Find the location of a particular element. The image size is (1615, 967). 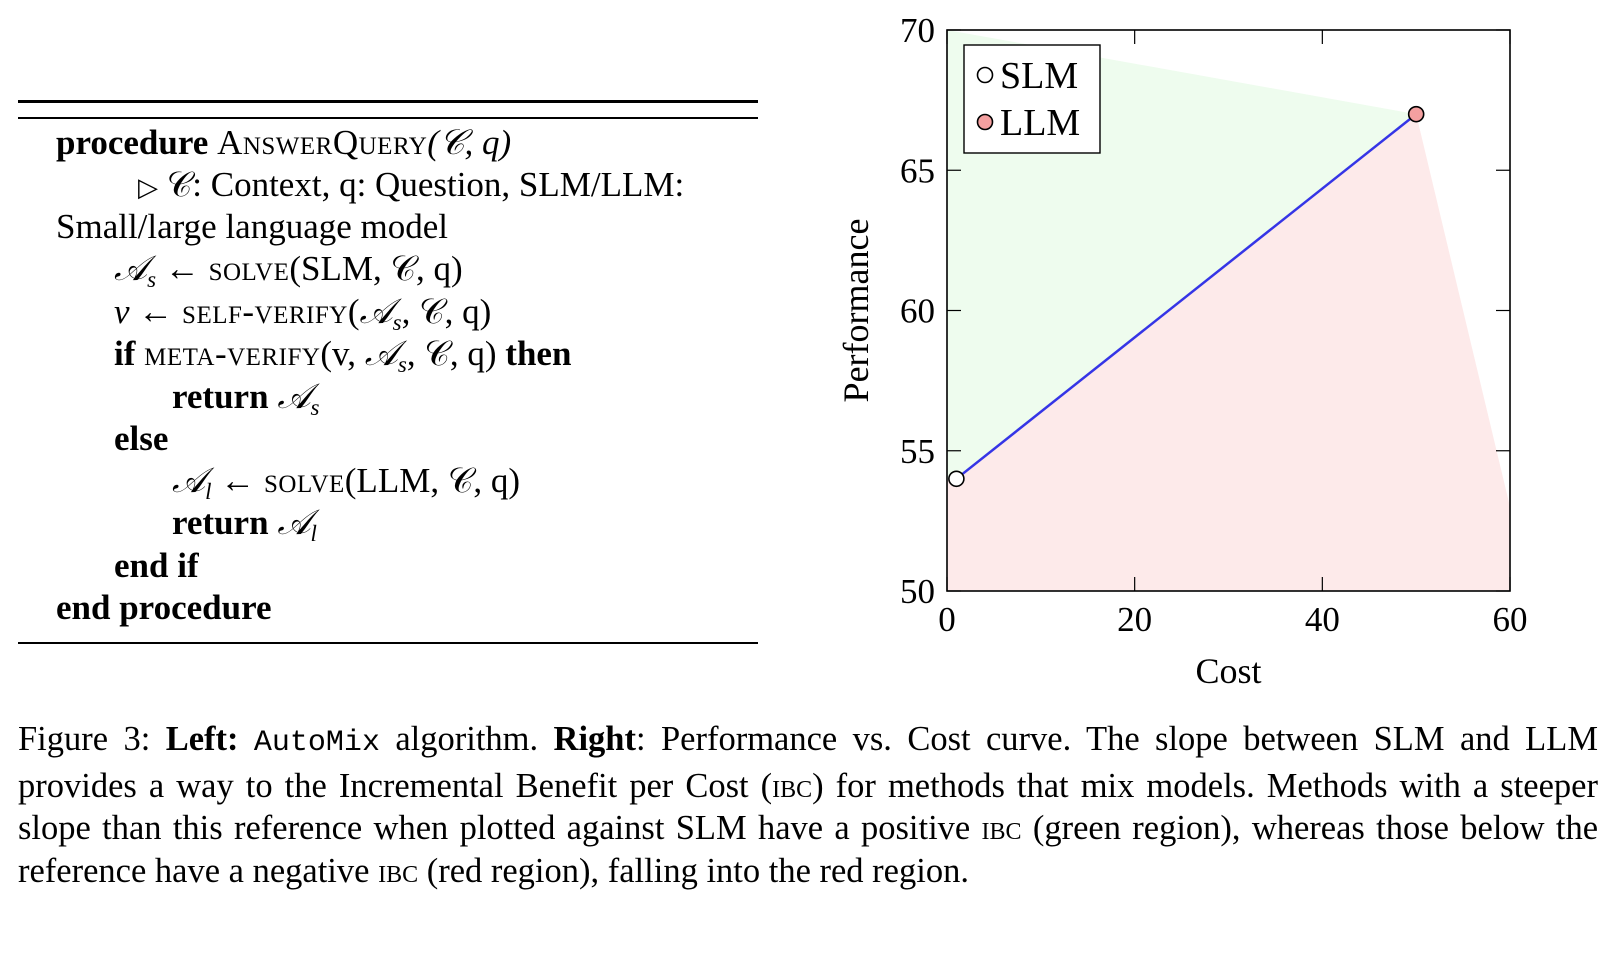

y-tick-label: 65 is located at coordinates (917, 170).